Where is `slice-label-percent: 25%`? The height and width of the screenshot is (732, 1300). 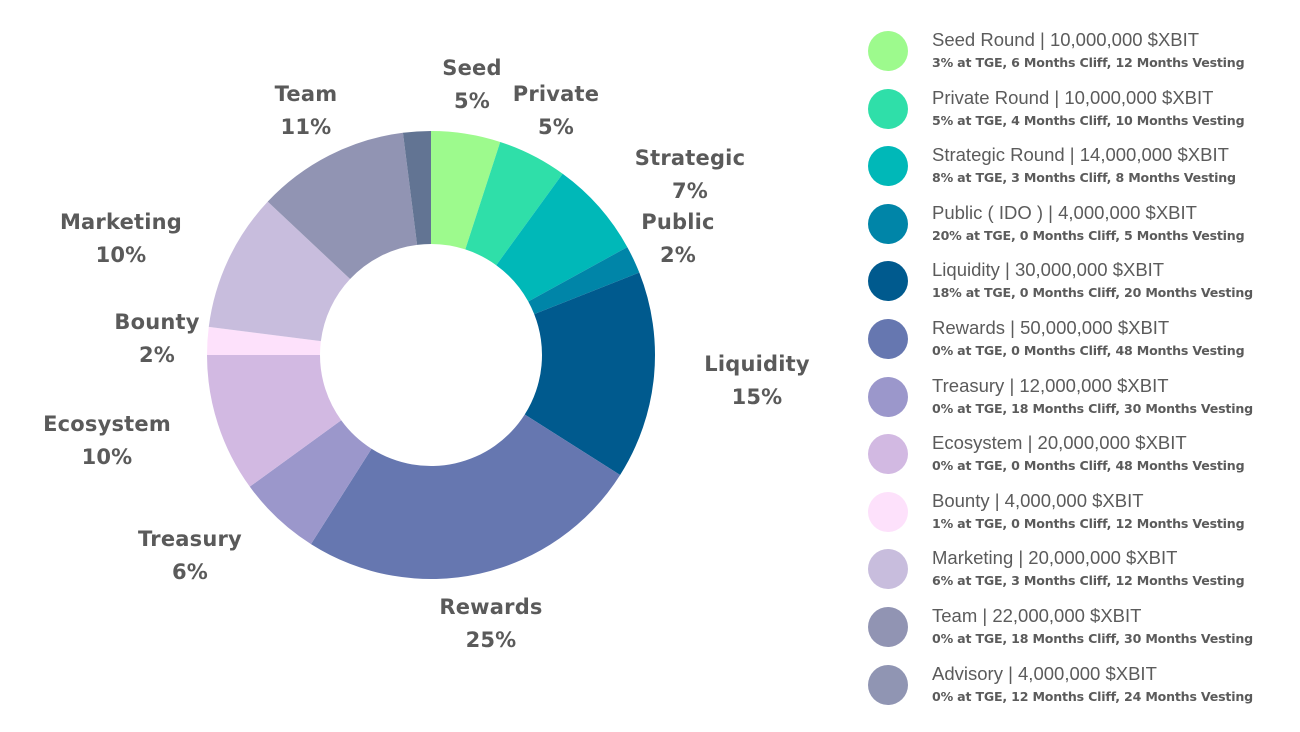
slice-label-percent: 25% is located at coordinates (491, 640).